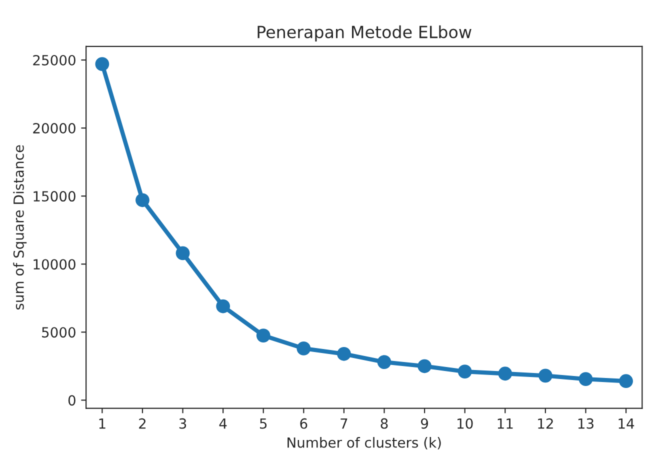  I want to click on x-tick-label: 3, so click(182, 423).